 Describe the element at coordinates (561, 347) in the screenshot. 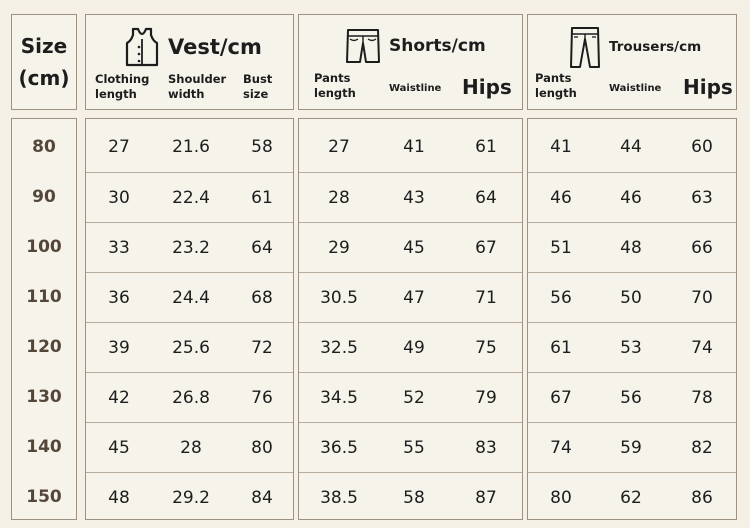

I see `trousers-cell: 61` at that location.